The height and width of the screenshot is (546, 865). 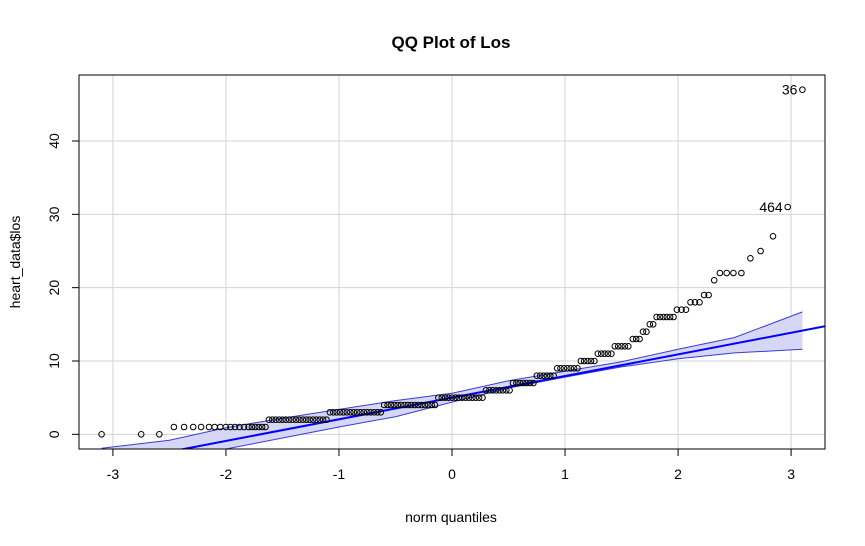 I want to click on x-axis-label: norm quantiles, so click(x=451, y=517).